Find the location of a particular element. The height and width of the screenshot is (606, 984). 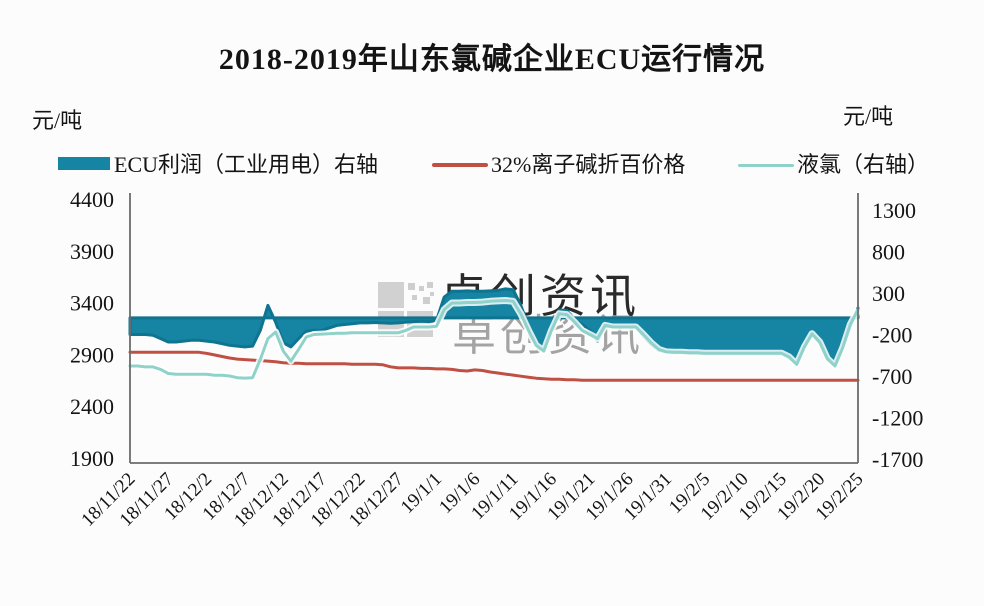

legend-item-ecu: ECU利润（工业用电）右轴 is located at coordinates (218, 163).